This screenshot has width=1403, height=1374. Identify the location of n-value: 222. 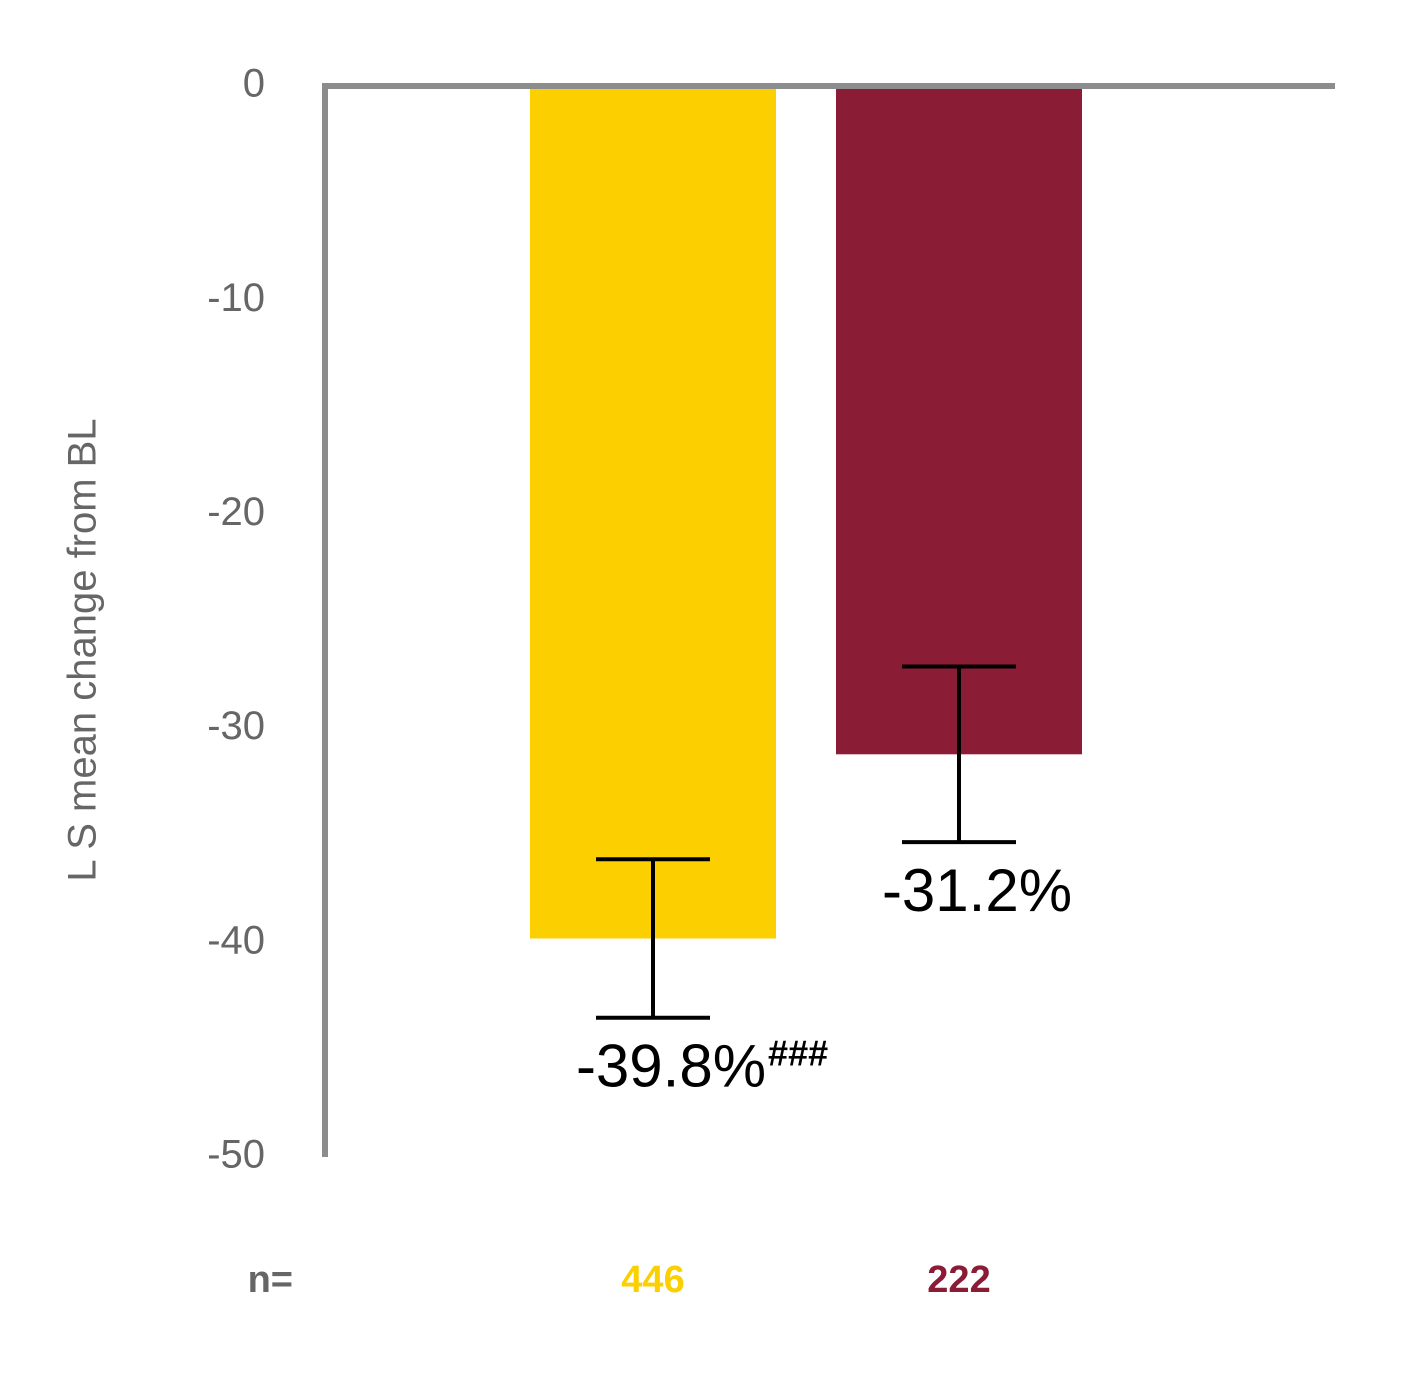
(958, 1280).